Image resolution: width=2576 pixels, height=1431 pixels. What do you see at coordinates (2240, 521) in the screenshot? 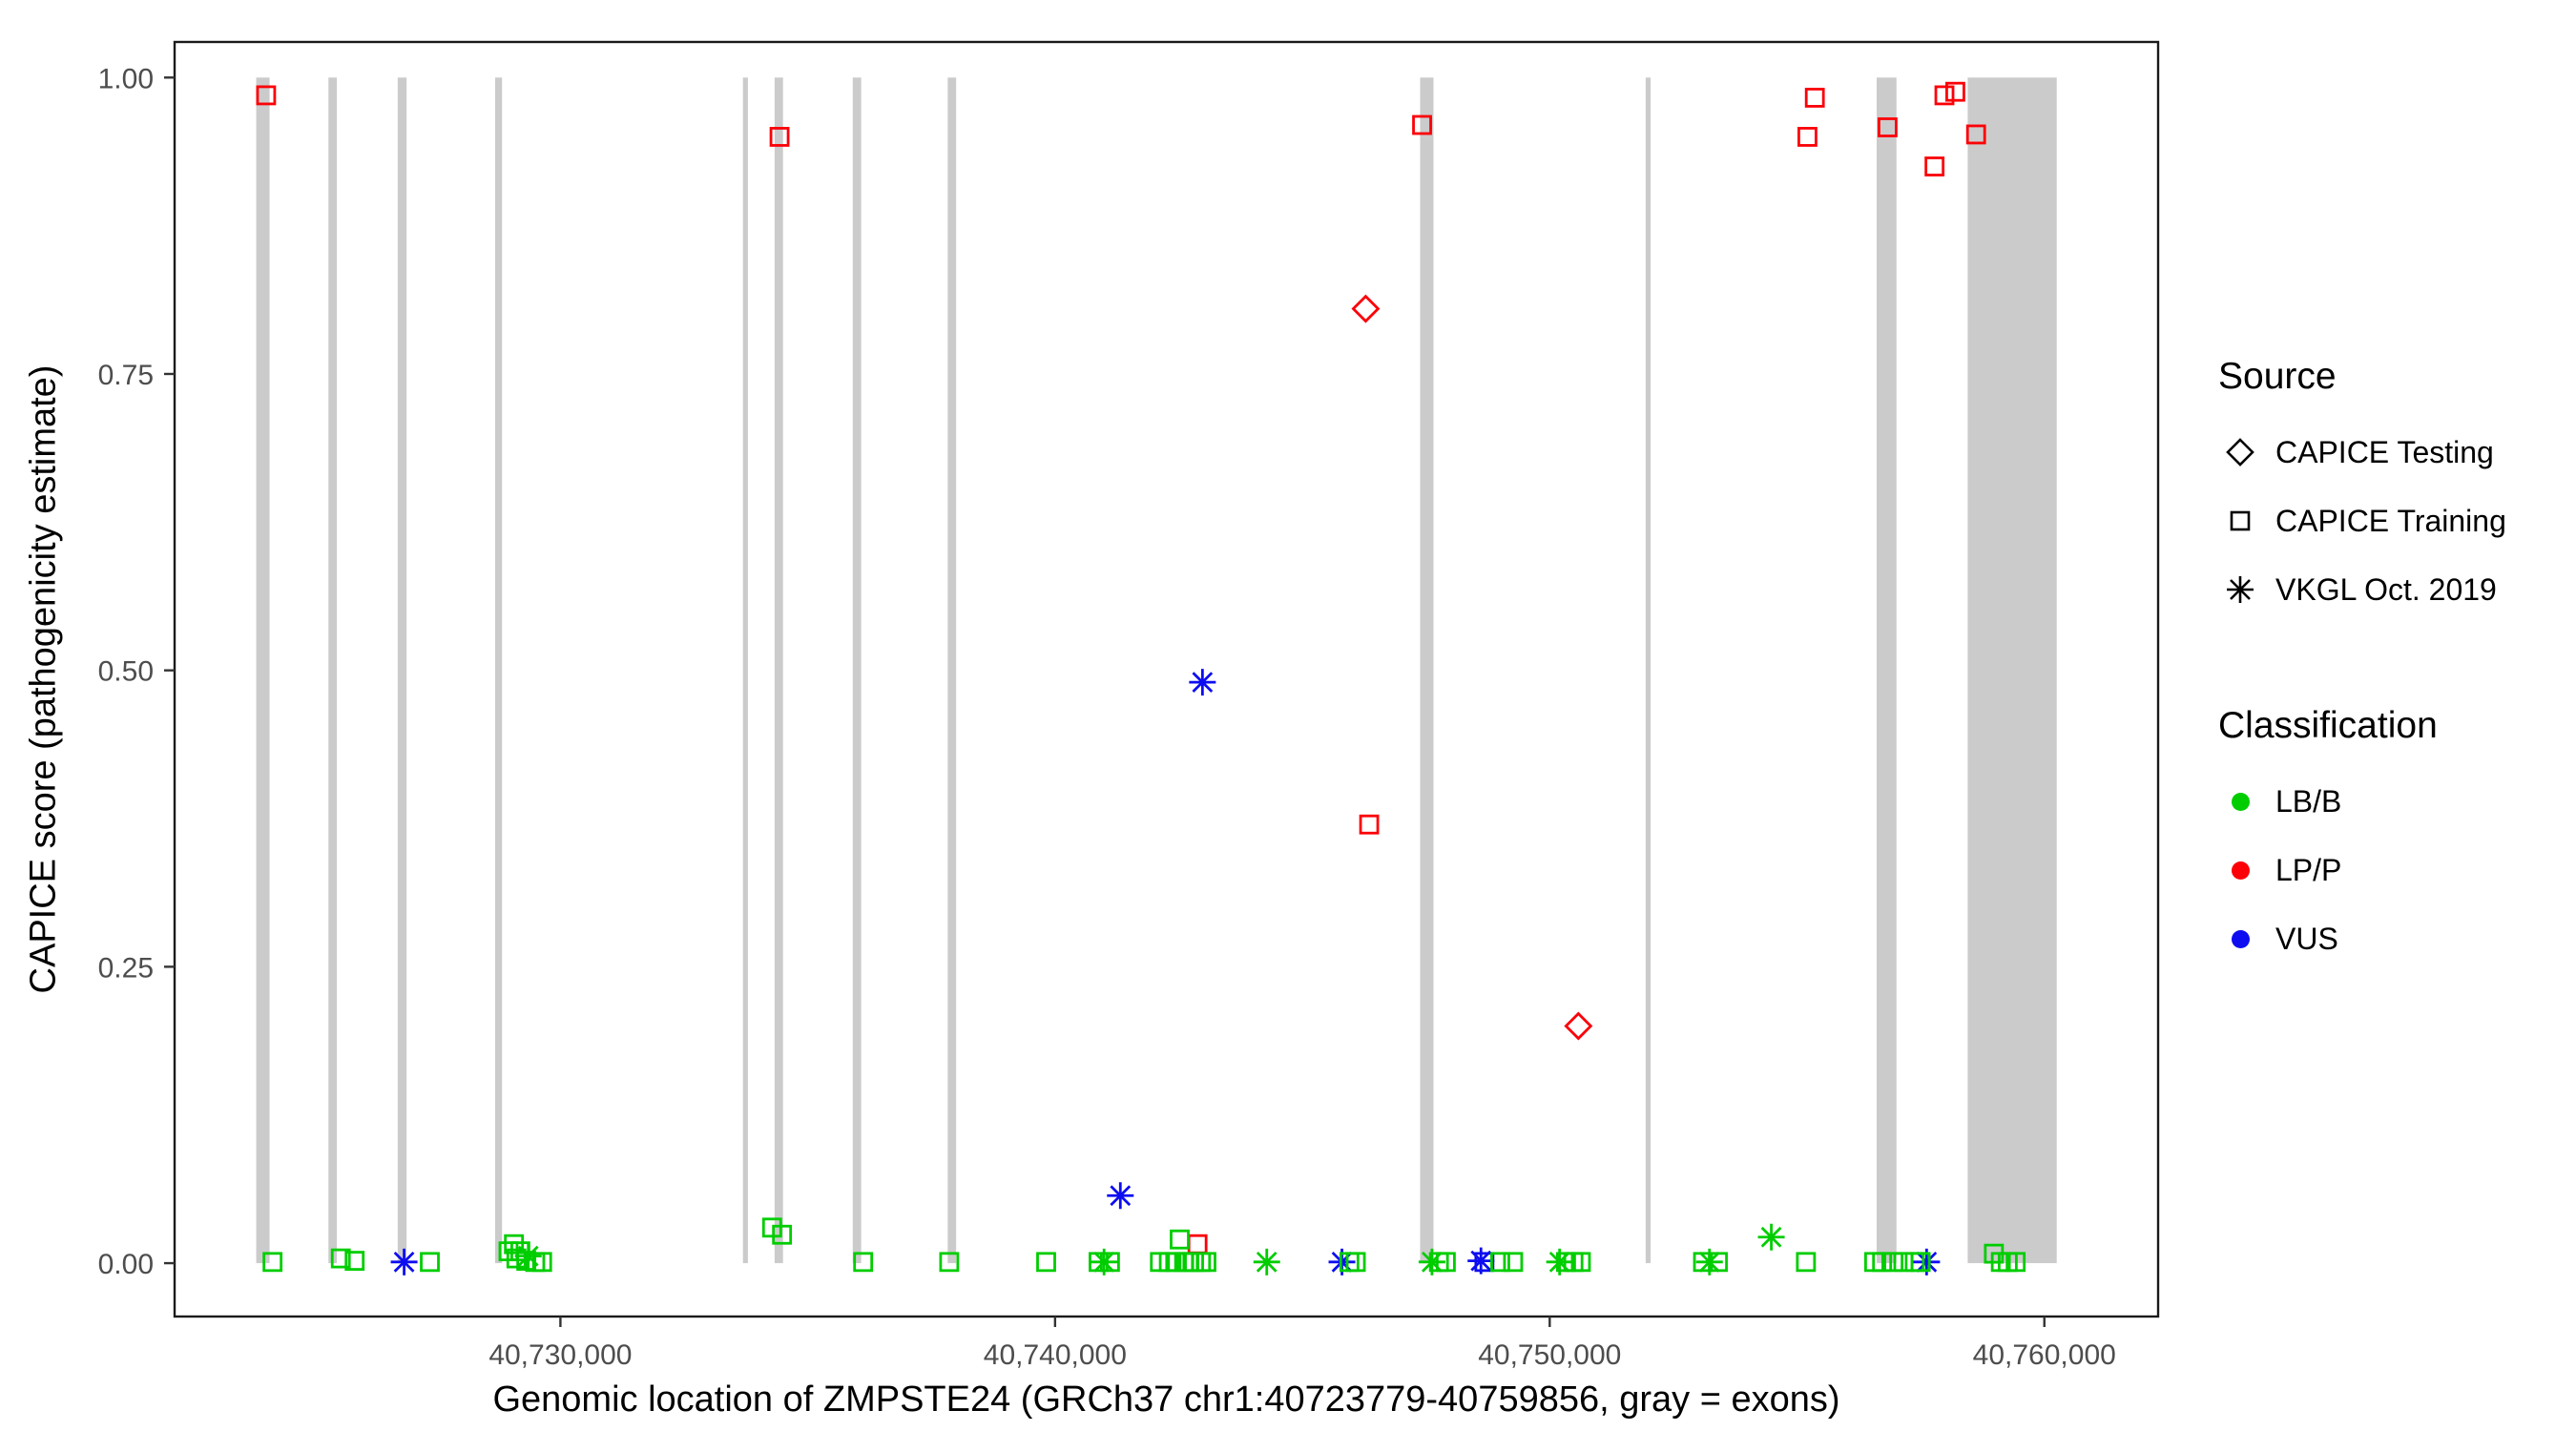
I see `square-icon` at bounding box center [2240, 521].